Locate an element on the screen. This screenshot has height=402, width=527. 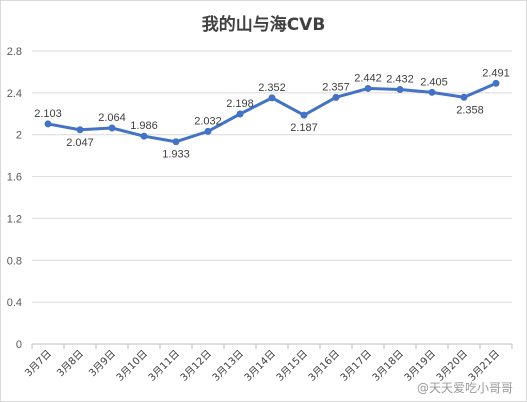
data-label: 1.933 is located at coordinates (176, 155).